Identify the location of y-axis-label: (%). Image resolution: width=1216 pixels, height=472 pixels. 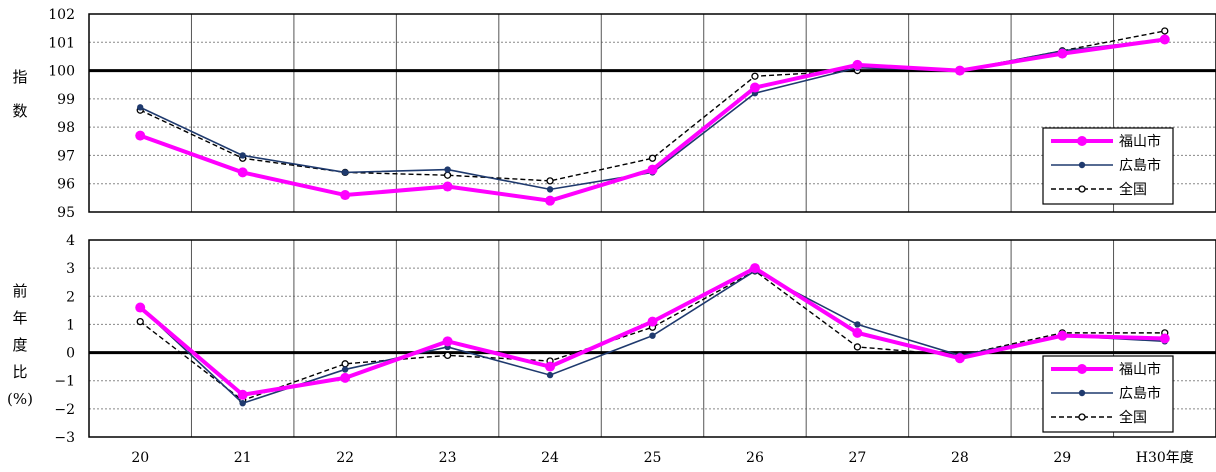
(20, 399).